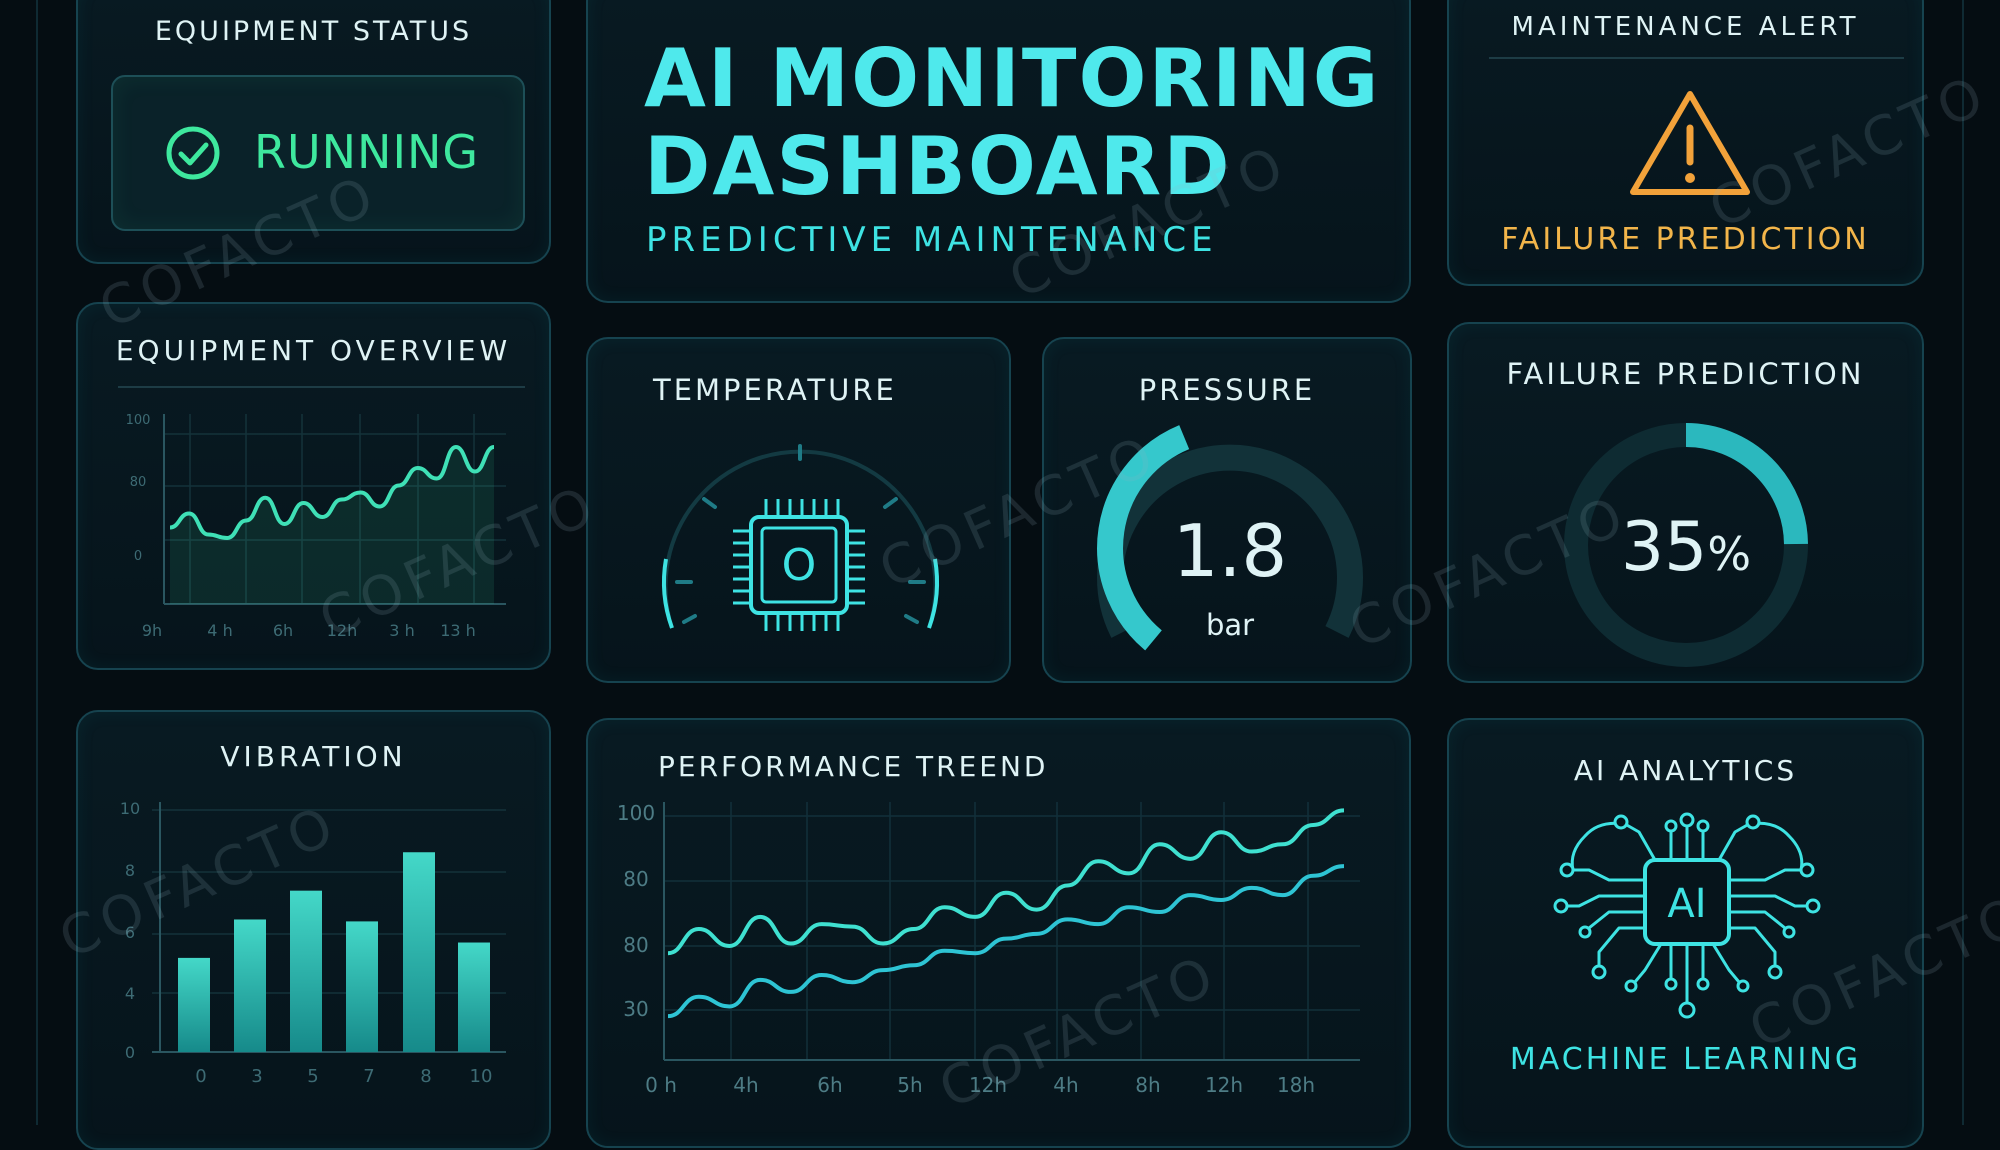  I want to click on overview-divider, so click(321, 387).